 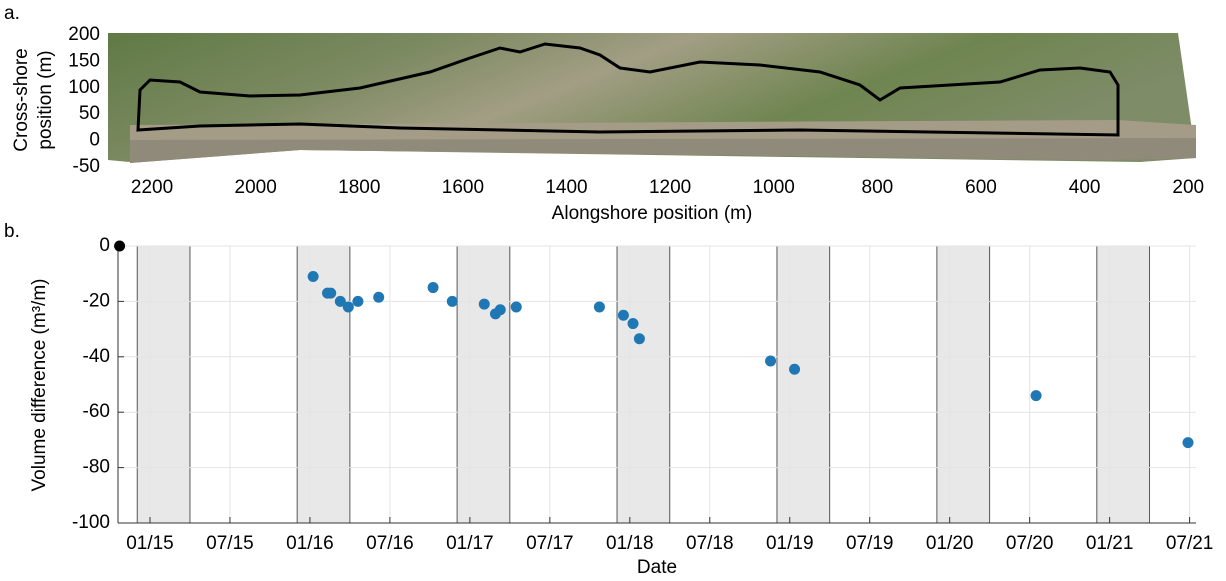 What do you see at coordinates (390, 543) in the screenshot?
I see `x-tick-label: 07/16` at bounding box center [390, 543].